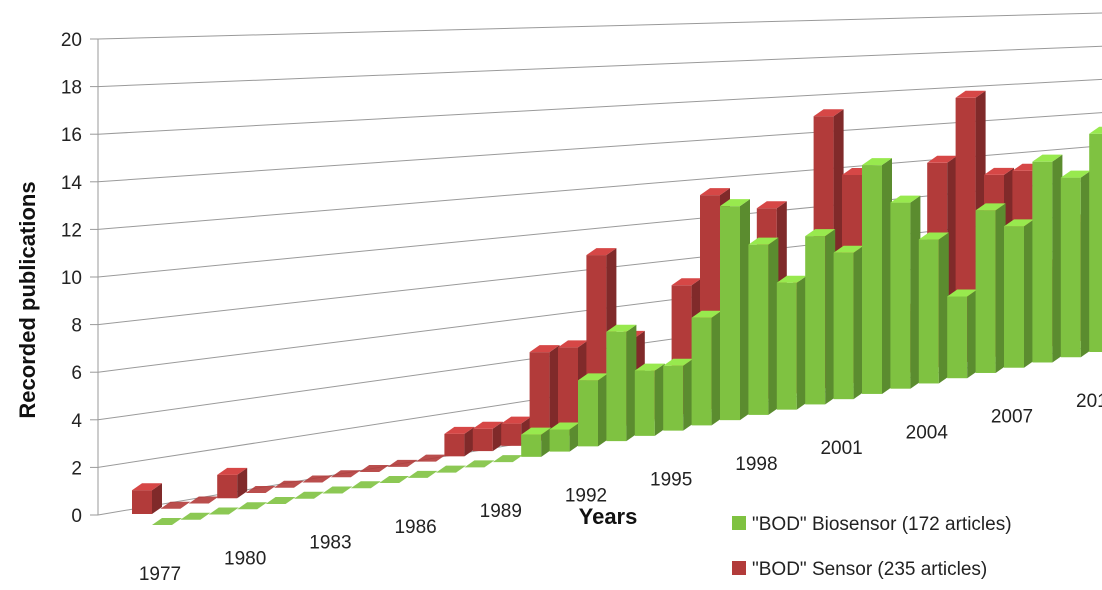 The width and height of the screenshot is (1102, 590). What do you see at coordinates (71, 135) in the screenshot?
I see `y-tick-label: 16` at bounding box center [71, 135].